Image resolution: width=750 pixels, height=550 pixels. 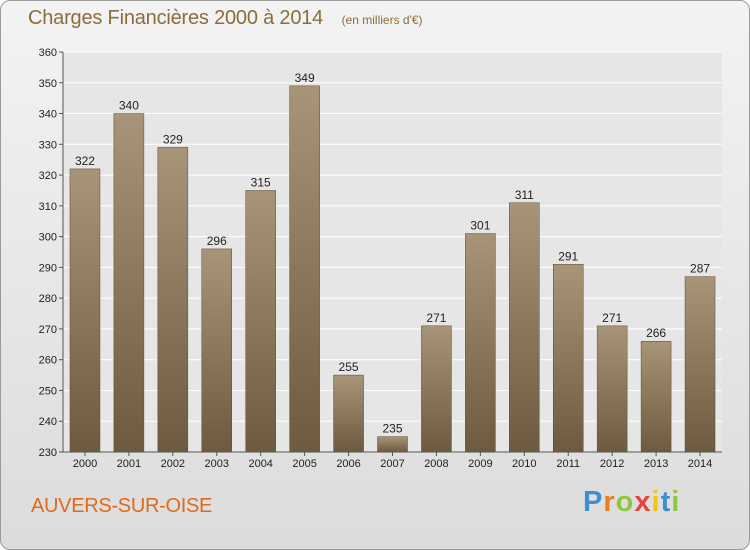 What do you see at coordinates (176, 18) in the screenshot?
I see `chart-title: Charges Financières 2000 à 2014` at bounding box center [176, 18].